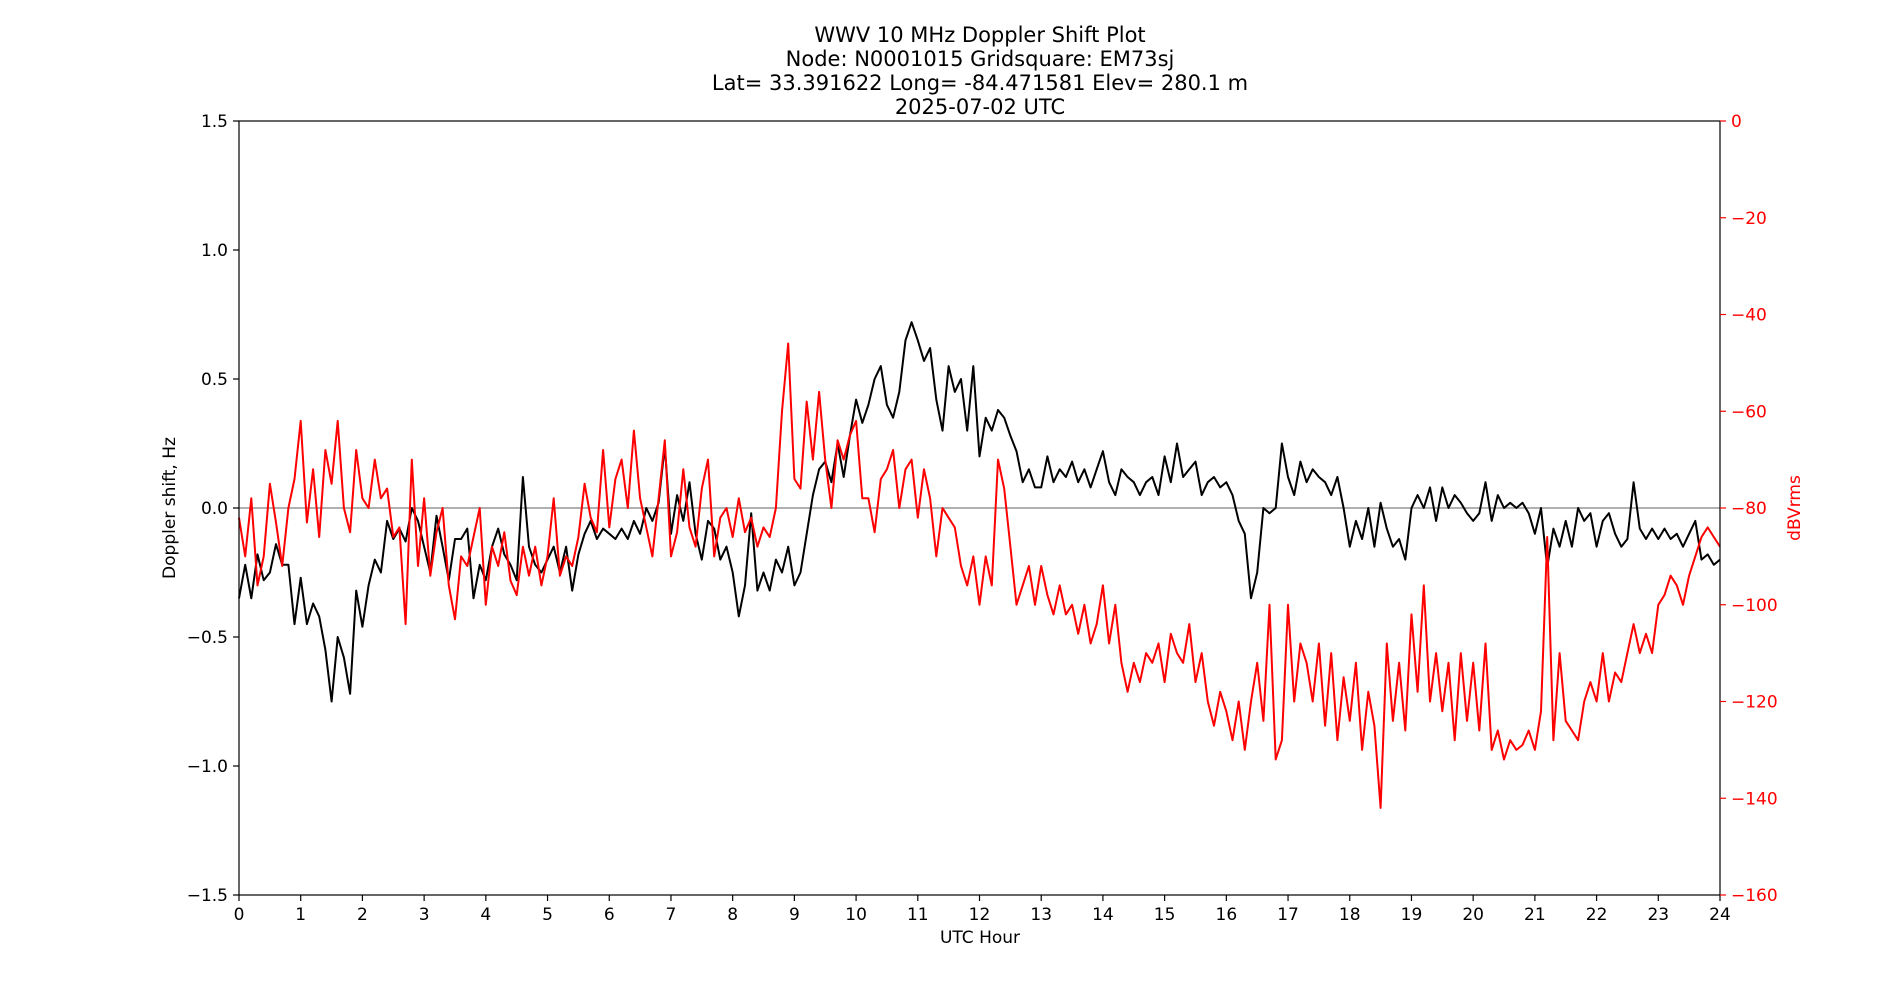 The width and height of the screenshot is (1900, 1000). What do you see at coordinates (207, 896) in the screenshot?
I see `y-left-tick-label: −1.5` at bounding box center [207, 896].